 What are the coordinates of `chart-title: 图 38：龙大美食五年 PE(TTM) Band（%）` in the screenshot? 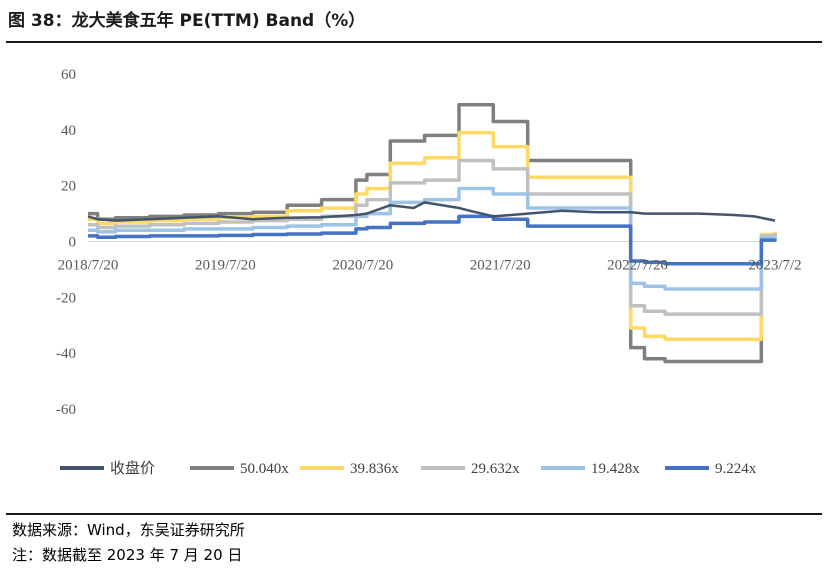 It's located at (187, 21).